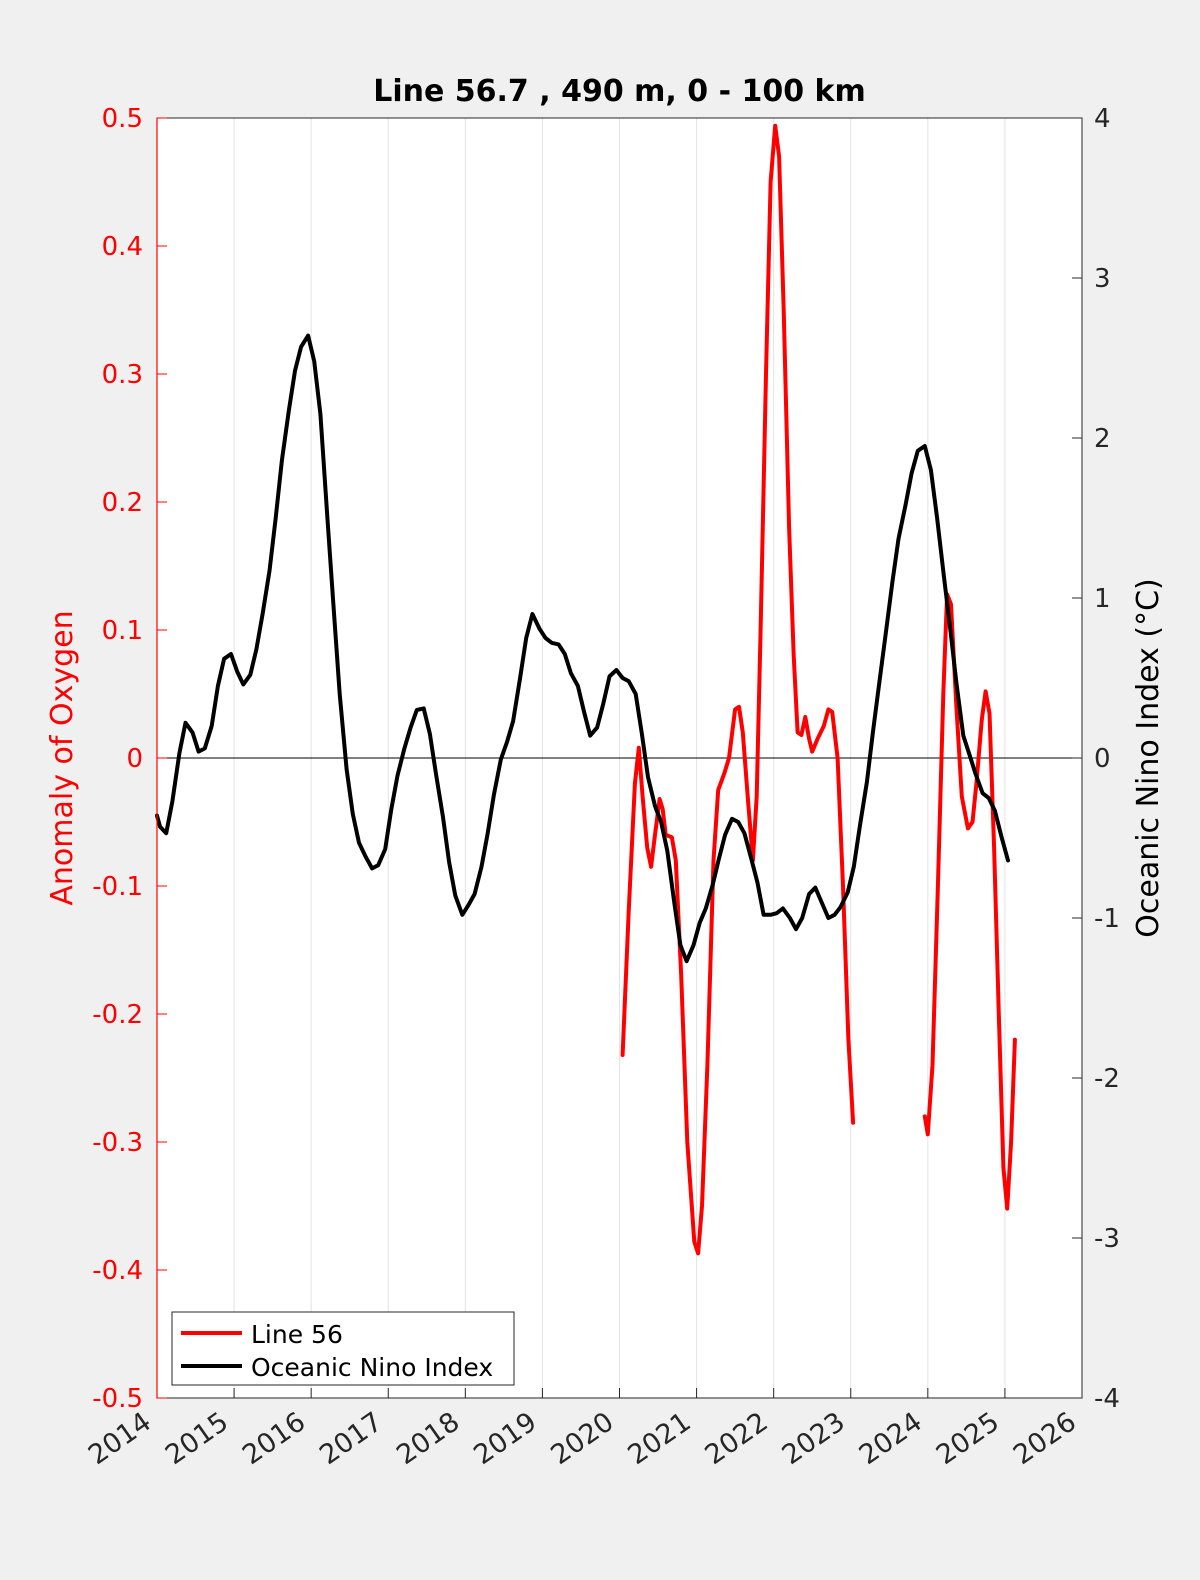 The height and width of the screenshot is (1580, 1200). I want to click on y-axis-label-right: Oceanic Nino Index (°C), so click(1148, 758).